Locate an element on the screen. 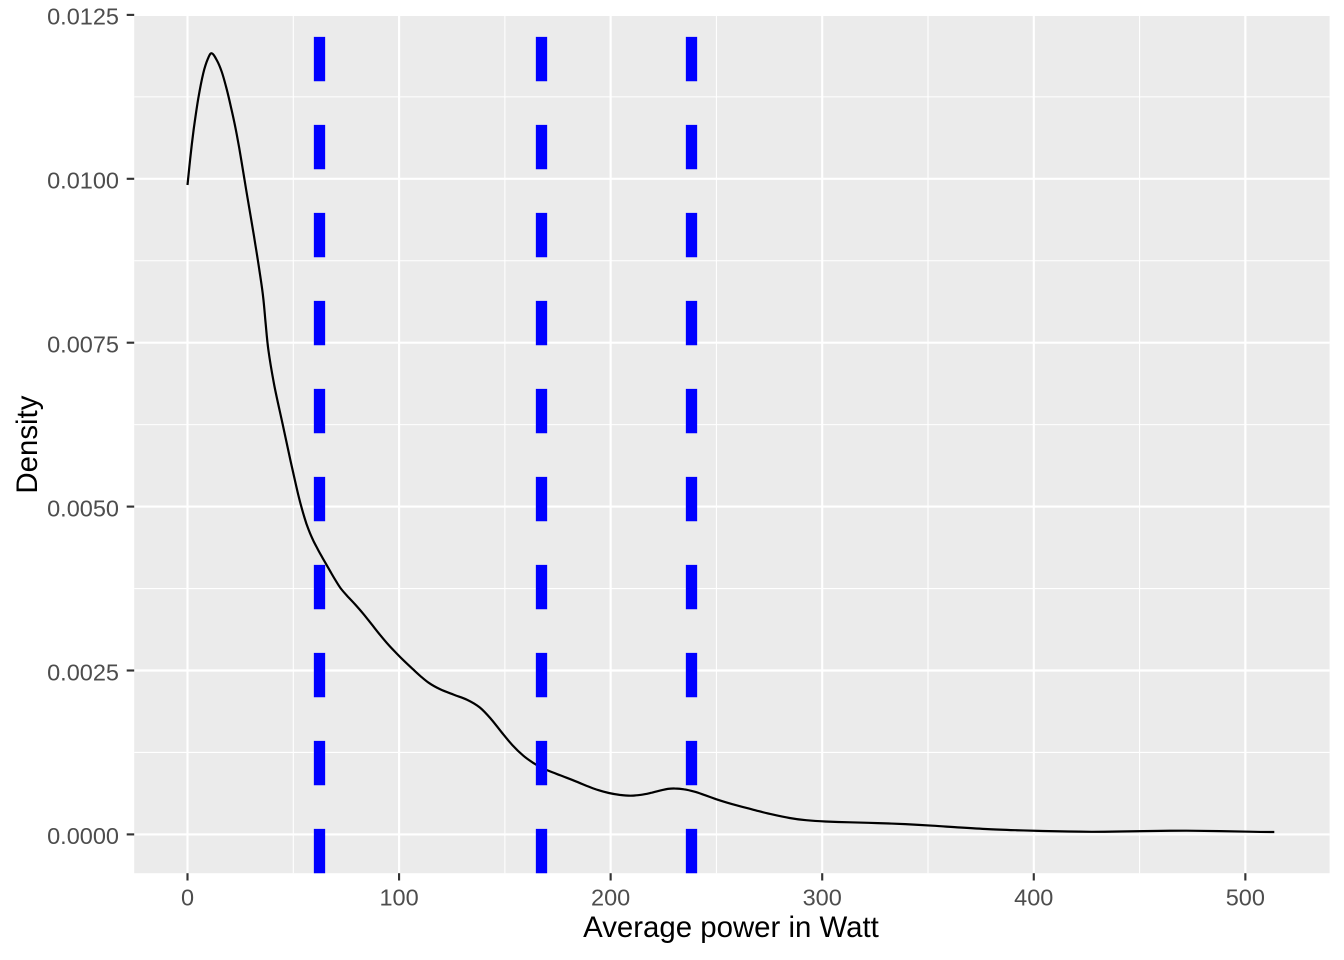  svg-text: 0.0125 is located at coordinates (83, 17).